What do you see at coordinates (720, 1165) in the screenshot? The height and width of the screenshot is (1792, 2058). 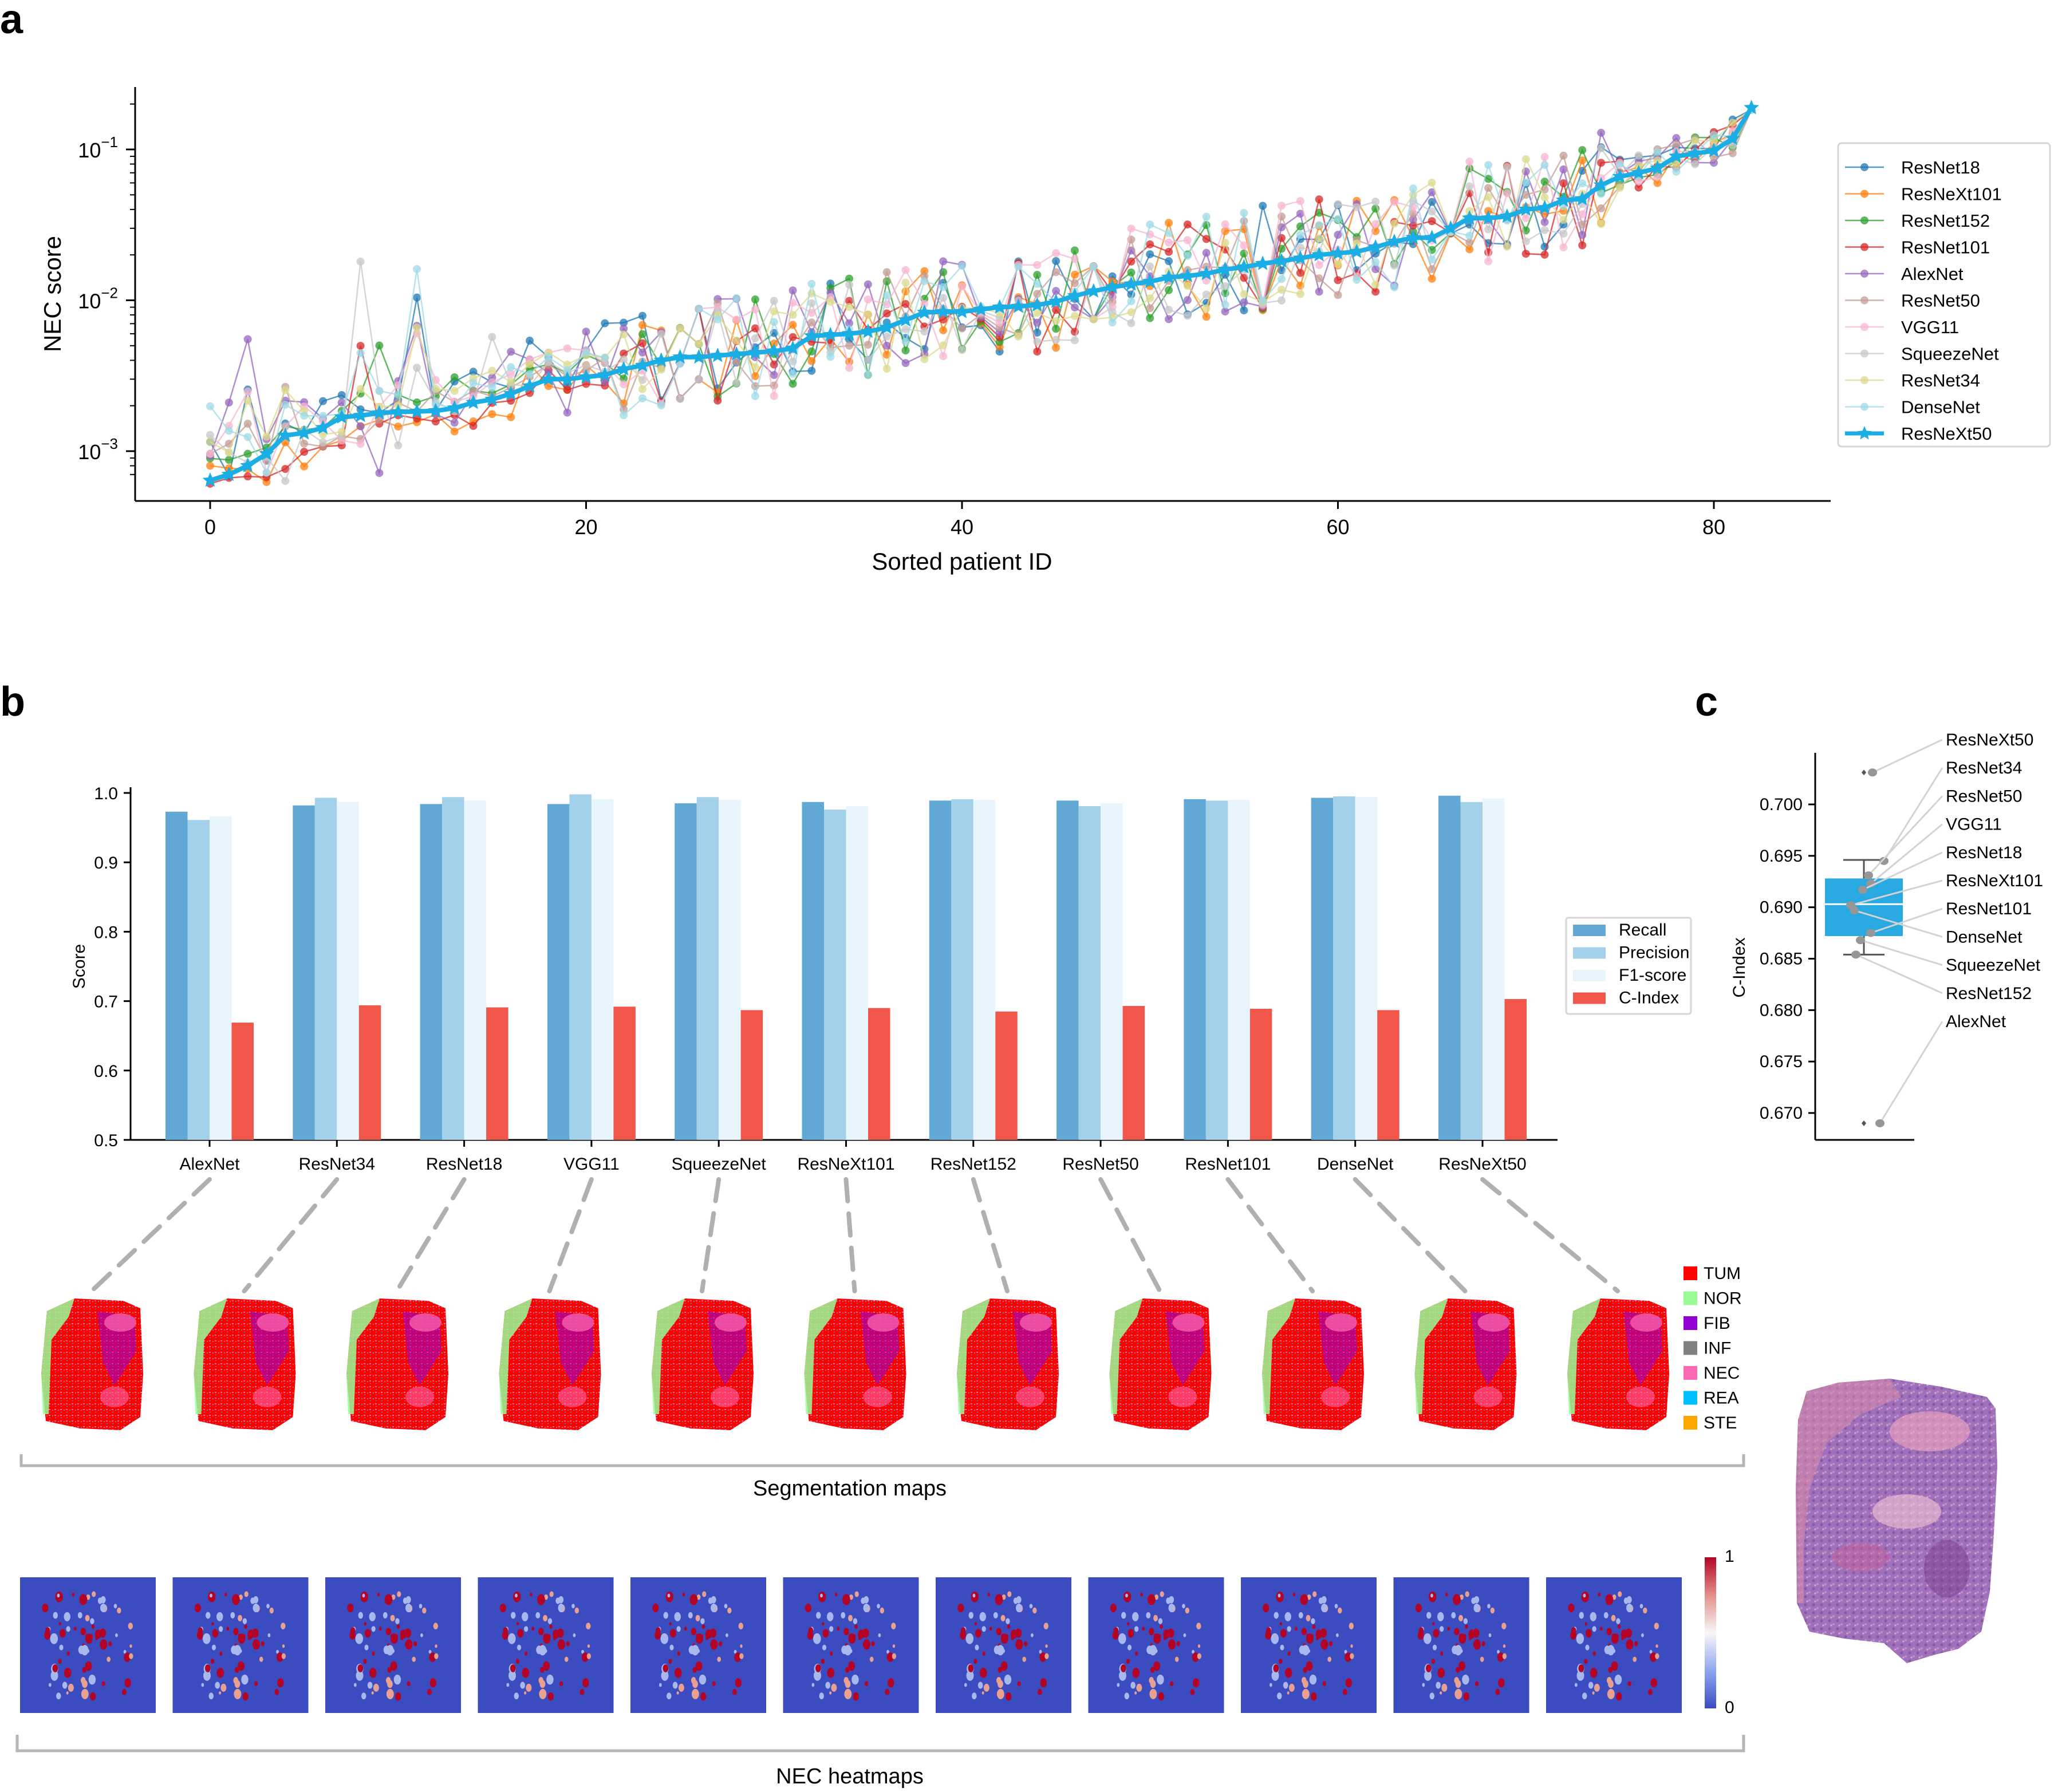 I see `x-tick-label: SqueezeNet` at bounding box center [720, 1165].